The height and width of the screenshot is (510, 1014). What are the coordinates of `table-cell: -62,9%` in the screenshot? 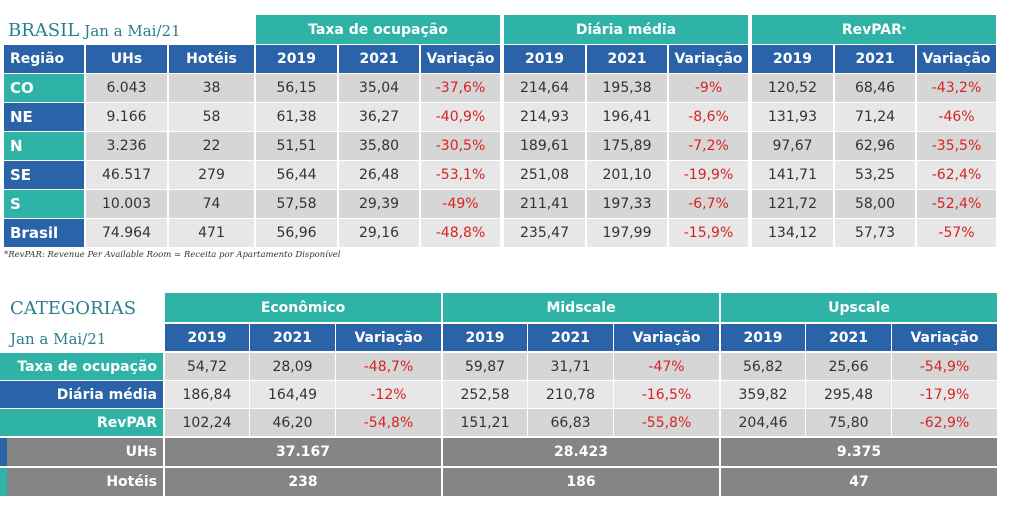 It's located at (944, 422).